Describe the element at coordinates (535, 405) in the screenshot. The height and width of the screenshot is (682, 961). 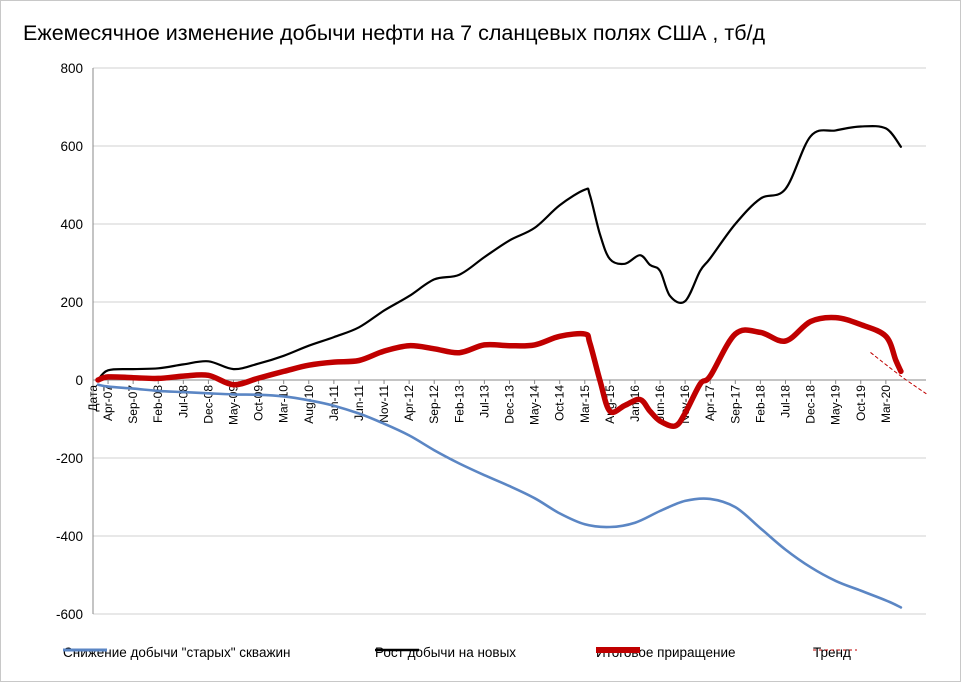
I see `x-tick-label: May-14` at that location.